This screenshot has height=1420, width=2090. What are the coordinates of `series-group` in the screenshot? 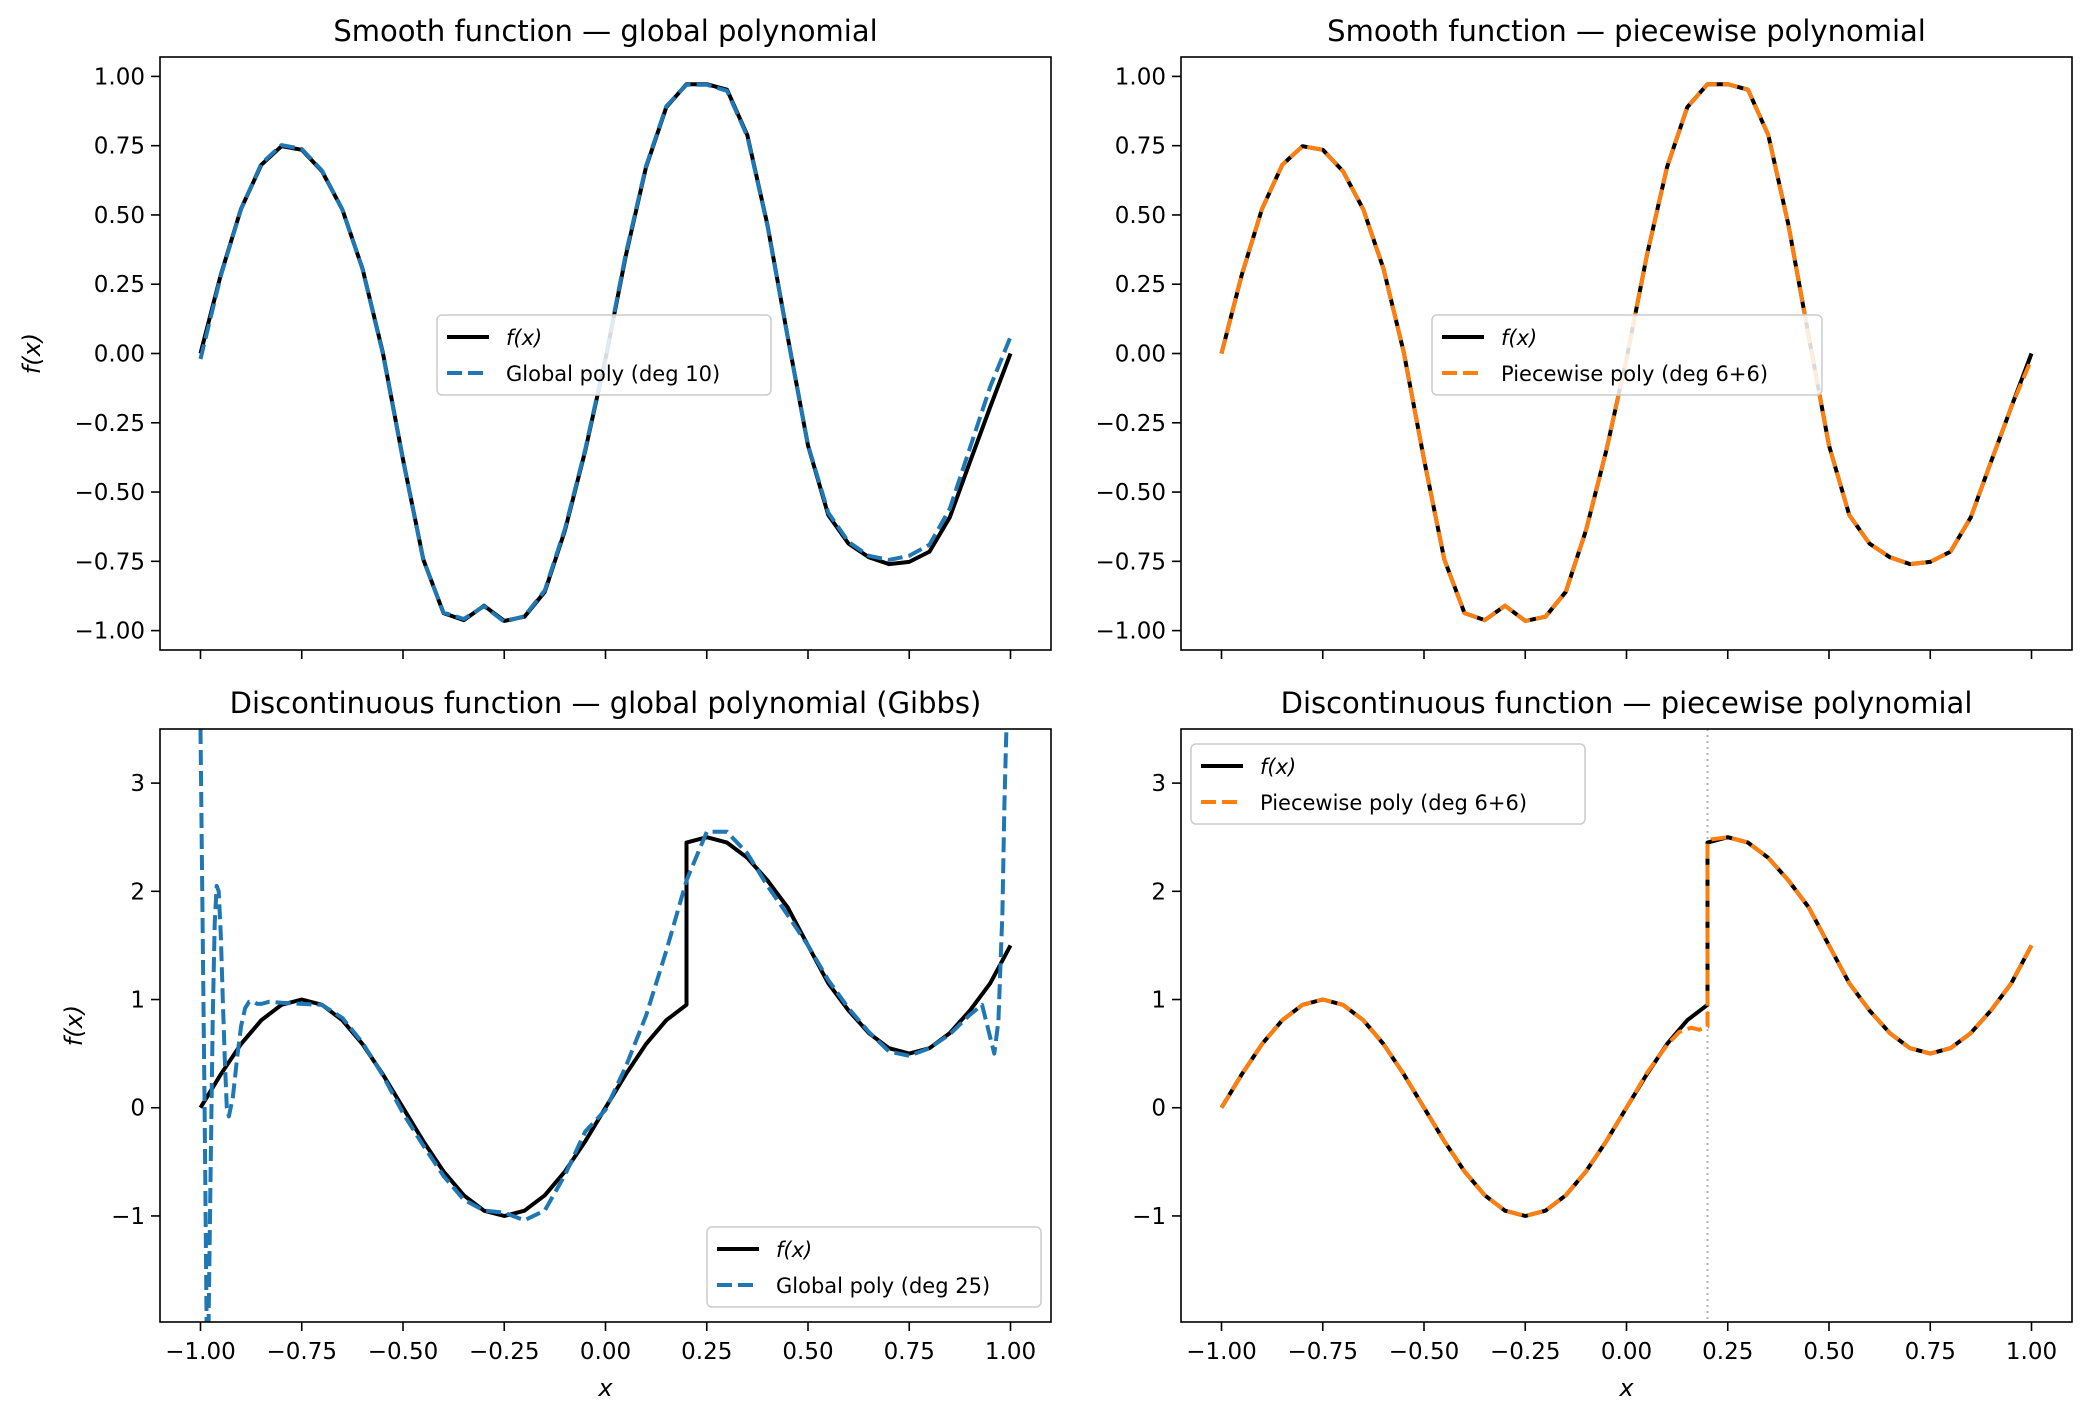 It's located at (1626, 1026).